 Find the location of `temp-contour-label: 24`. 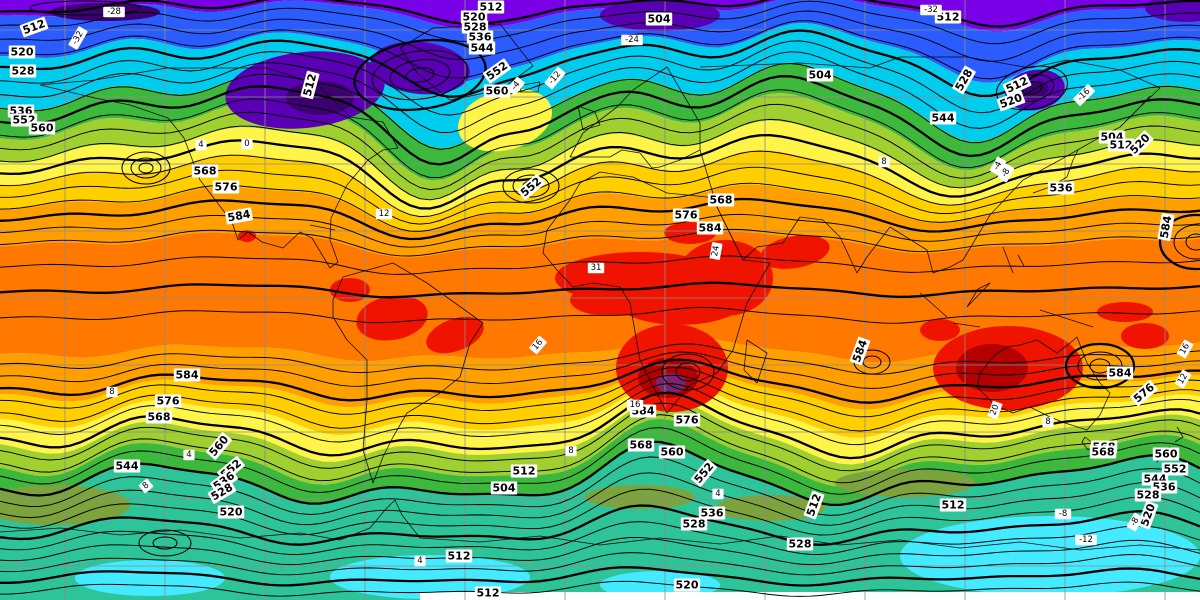

temp-contour-label: 24 is located at coordinates (716, 251).